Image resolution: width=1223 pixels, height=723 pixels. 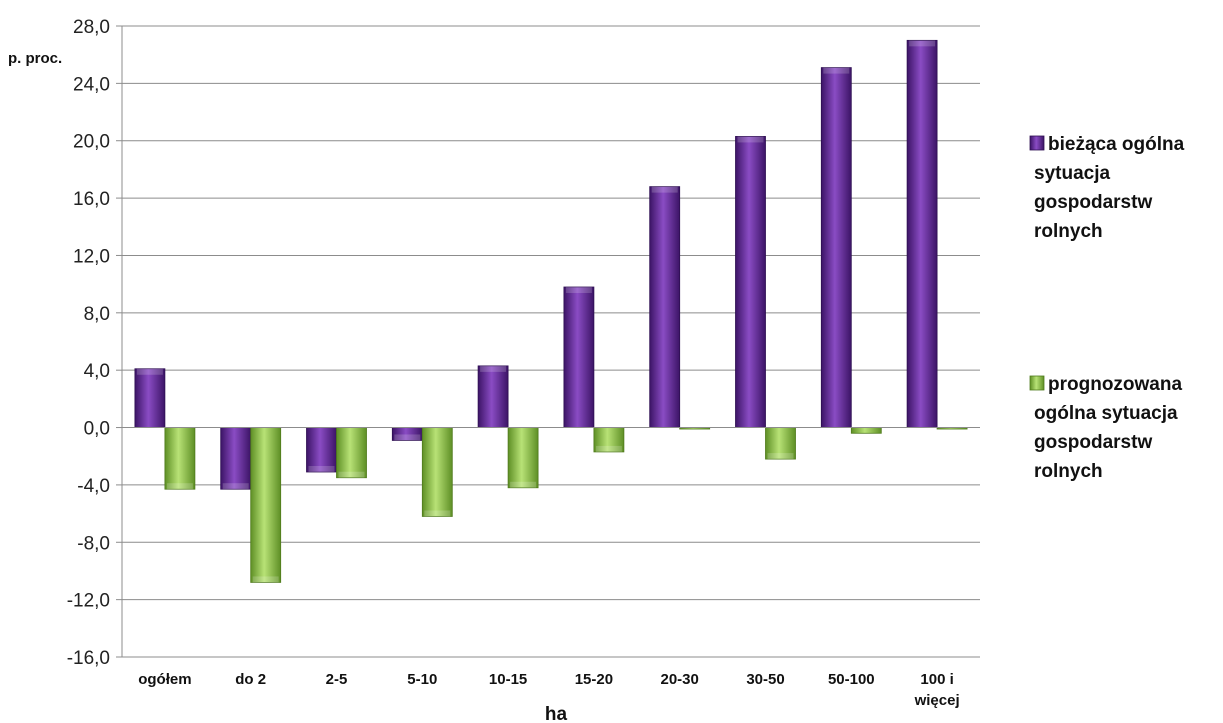 I want to click on legend-label: bieżąca ogólna sytuacja gospodarstw rolnych, so click(x=1109, y=188).